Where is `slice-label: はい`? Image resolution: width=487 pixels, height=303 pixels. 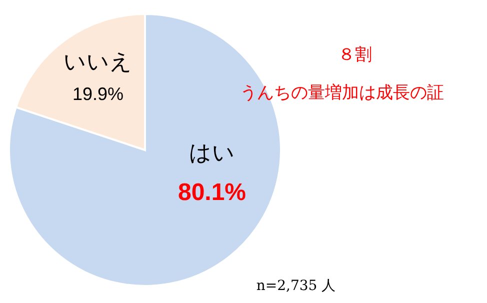
slice-label: はい is located at coordinates (212, 153).